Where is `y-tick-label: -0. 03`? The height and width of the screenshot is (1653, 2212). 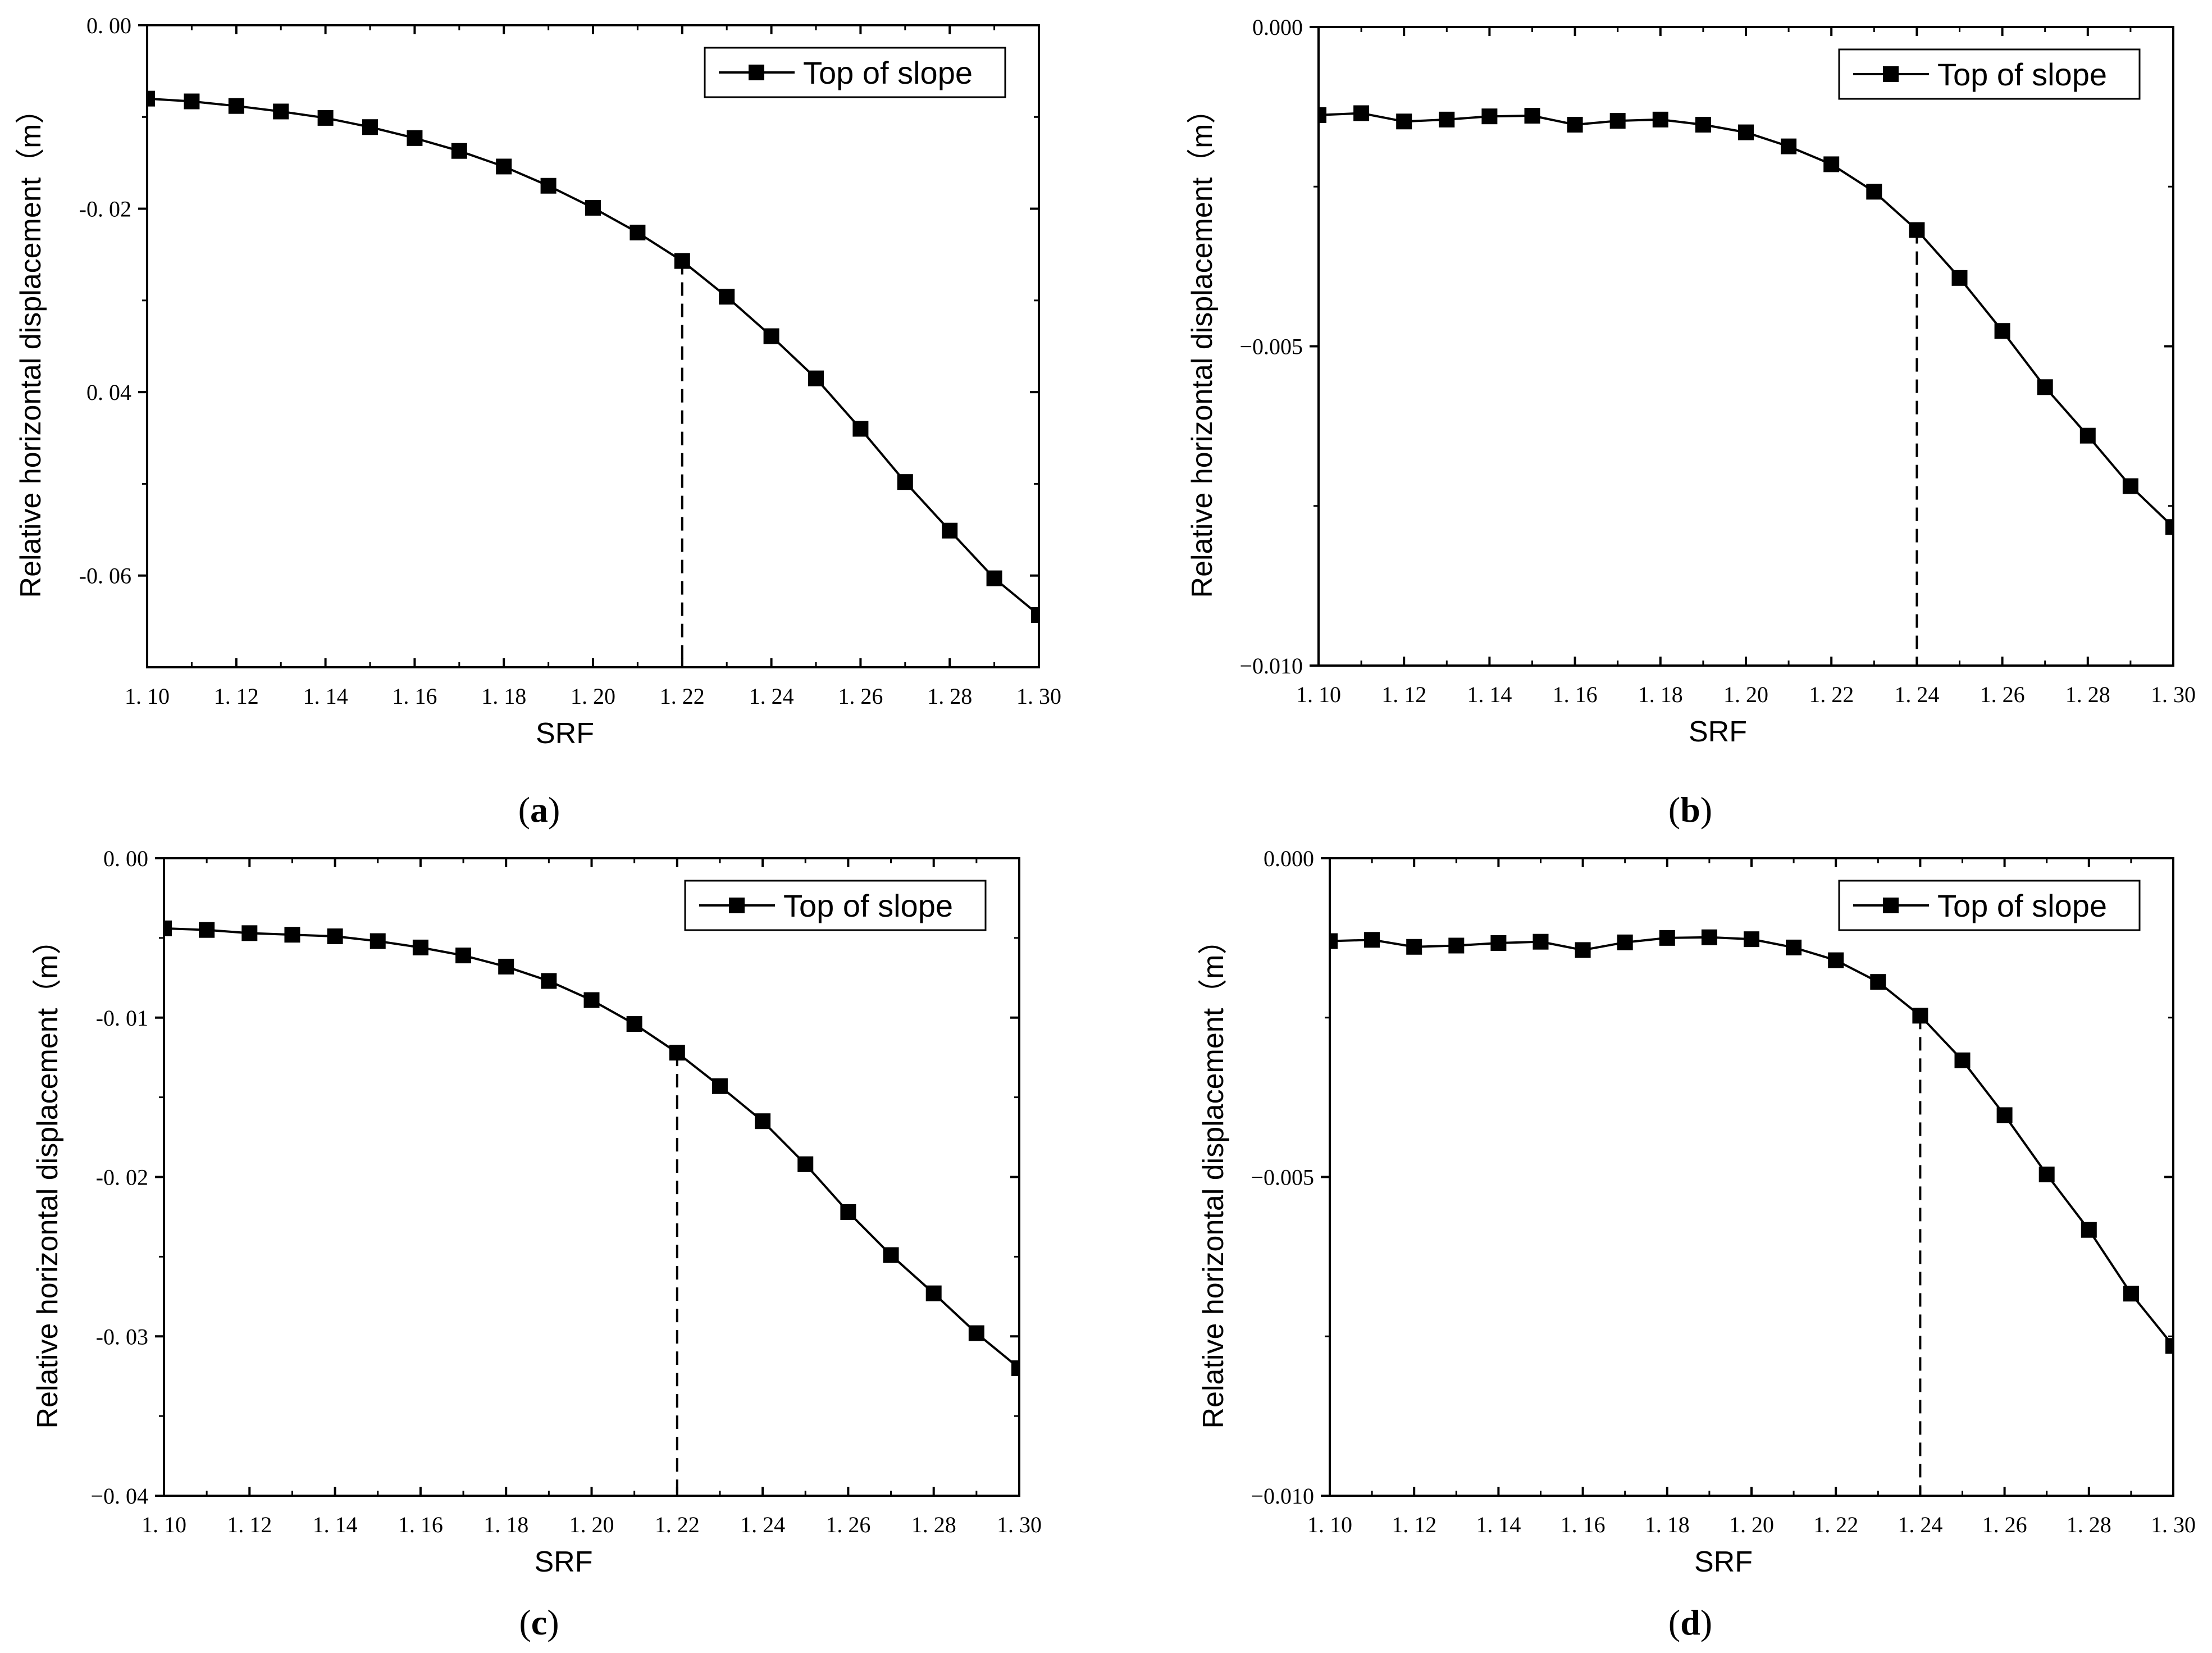 y-tick-label: -0. 03 is located at coordinates (122, 1336).